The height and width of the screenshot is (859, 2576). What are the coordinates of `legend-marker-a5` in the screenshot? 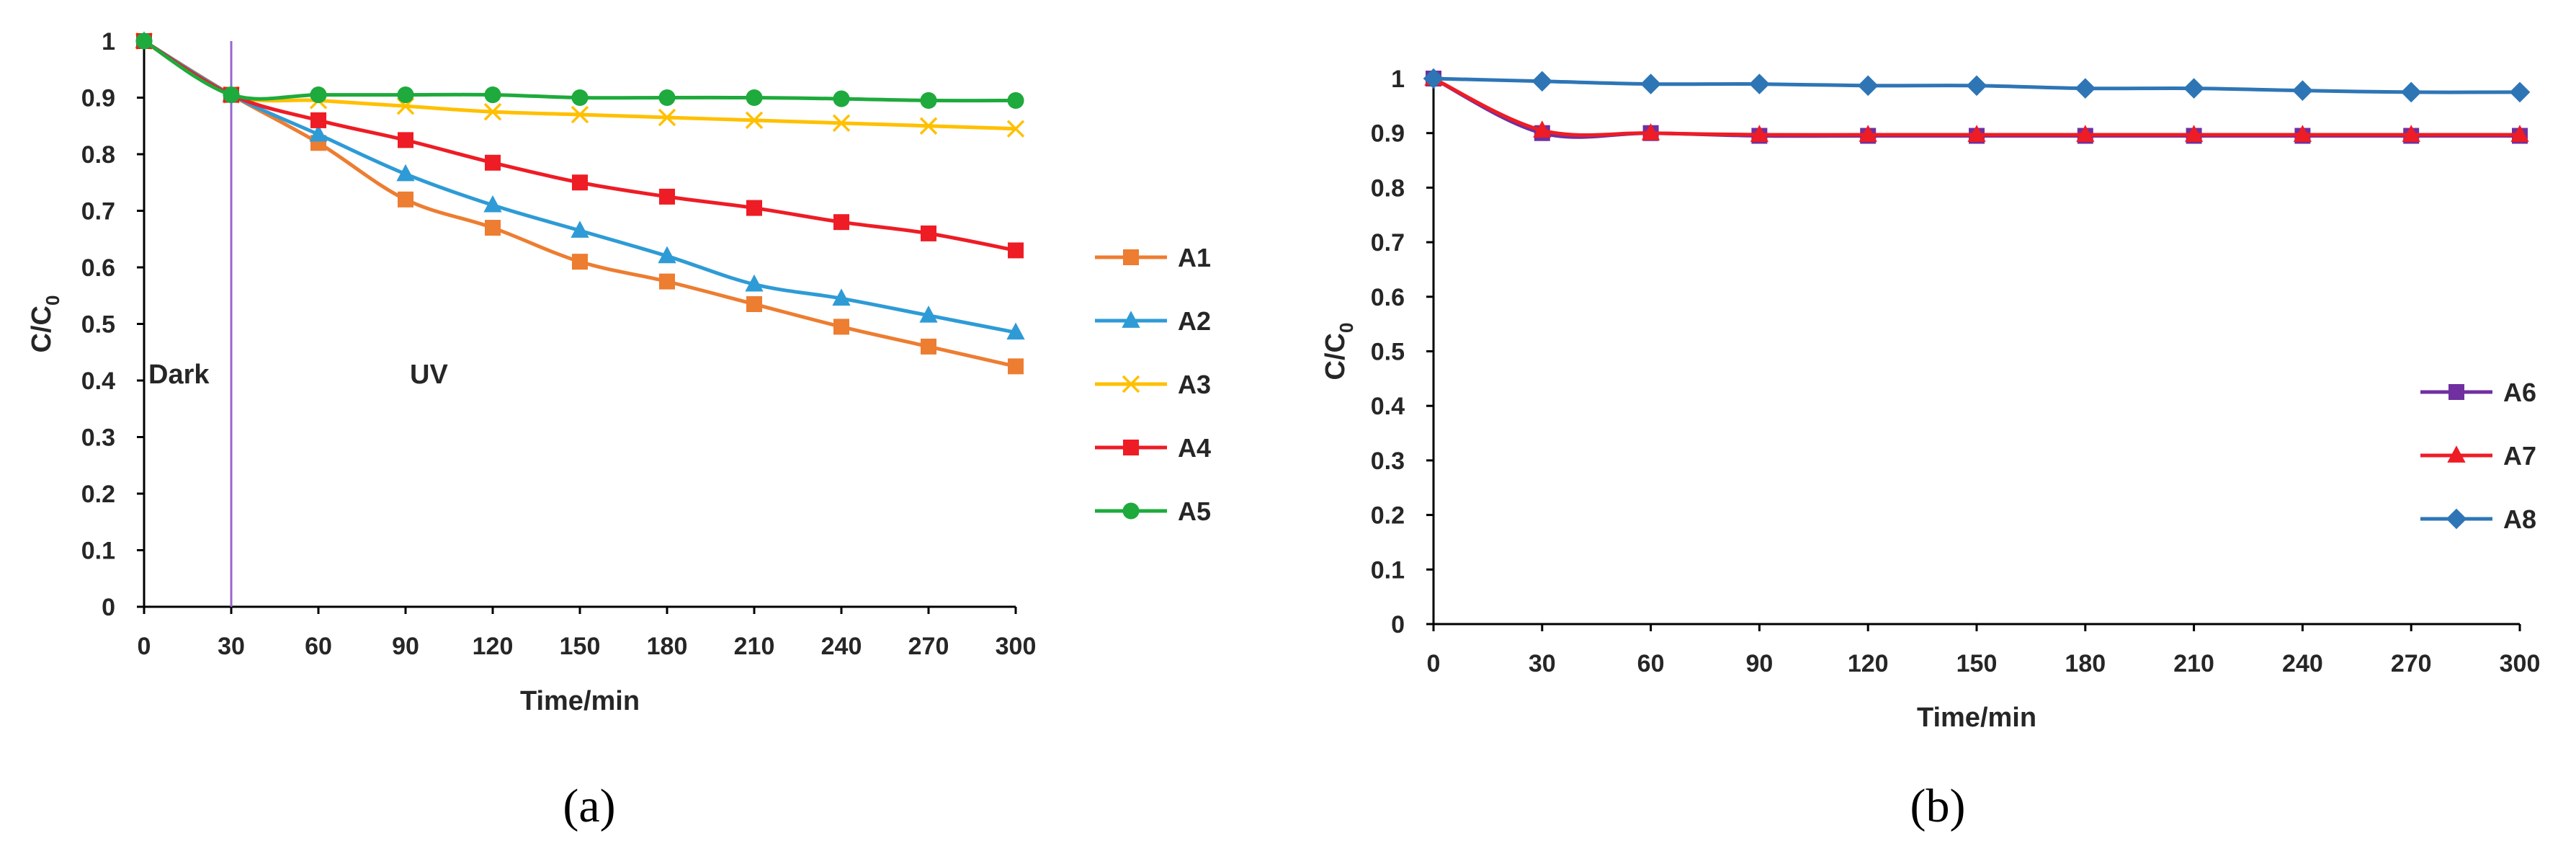 It's located at (1131, 511).